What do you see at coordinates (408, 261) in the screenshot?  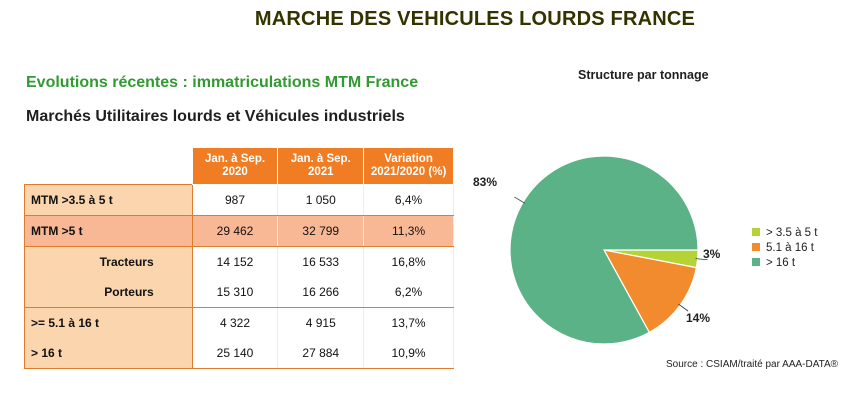 I see `cell-variation: 16,8%` at bounding box center [408, 261].